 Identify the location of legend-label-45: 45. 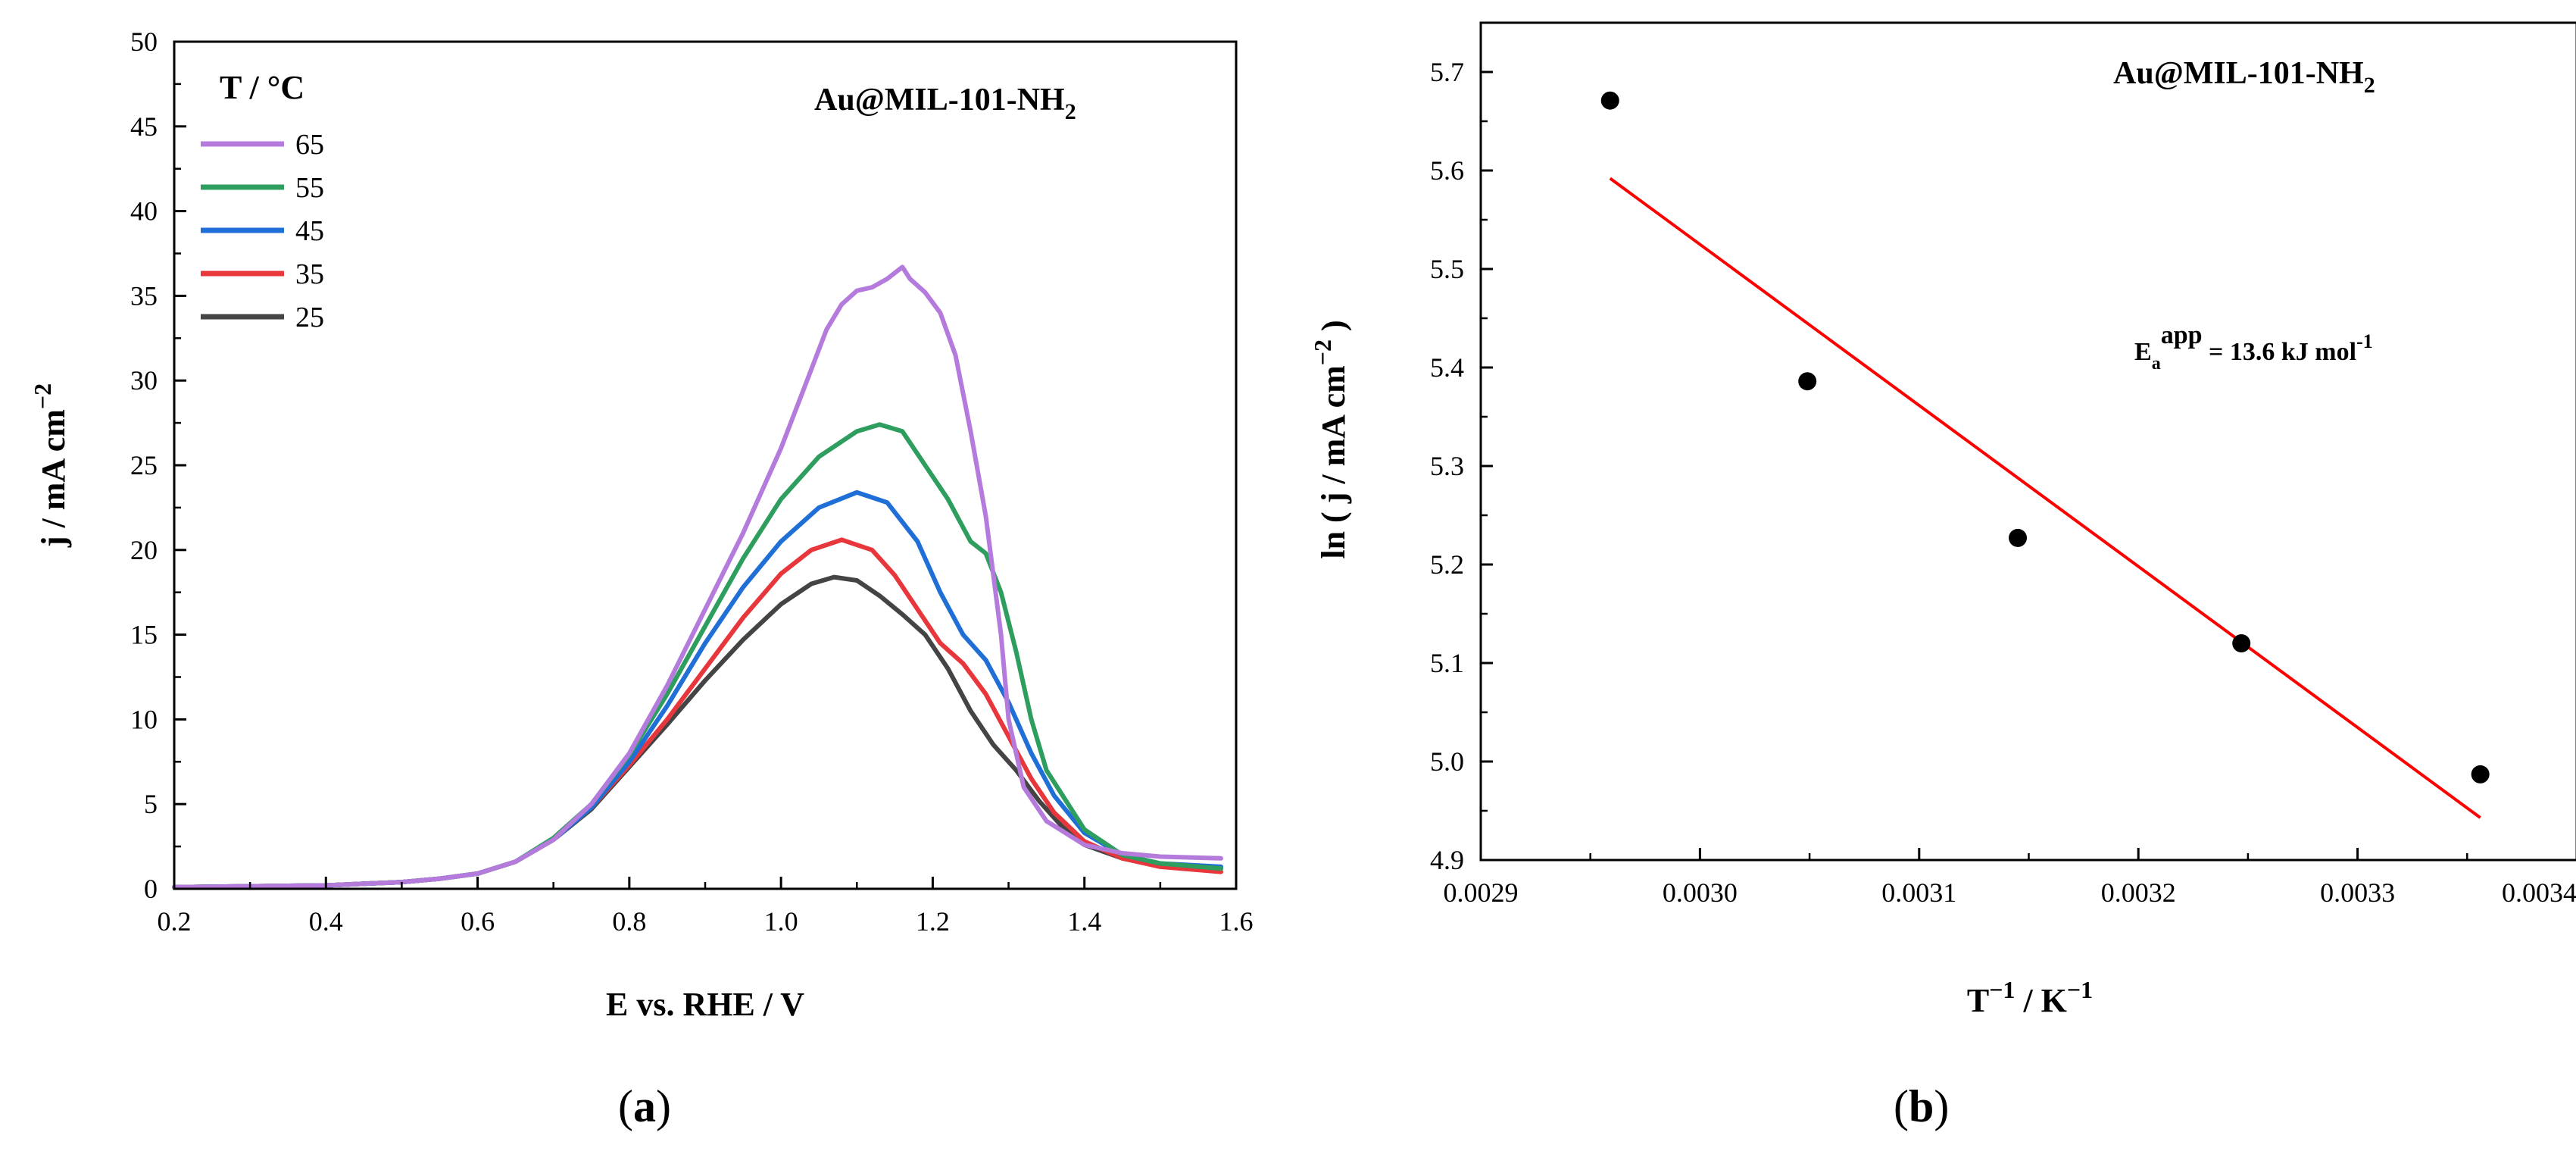
(310, 231).